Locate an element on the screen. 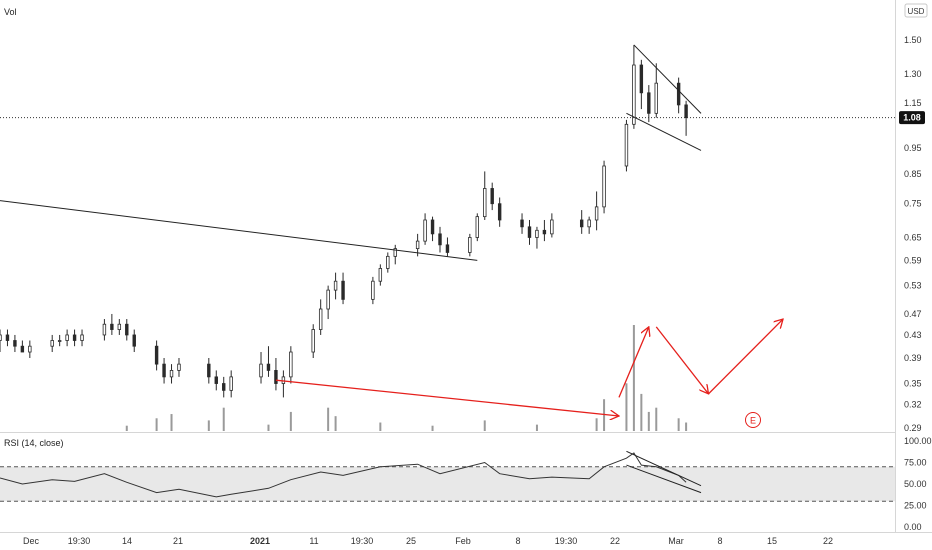  rsi-axis: 100.00 75.00 50.00 25.00 0.00 is located at coordinates (918, 484).